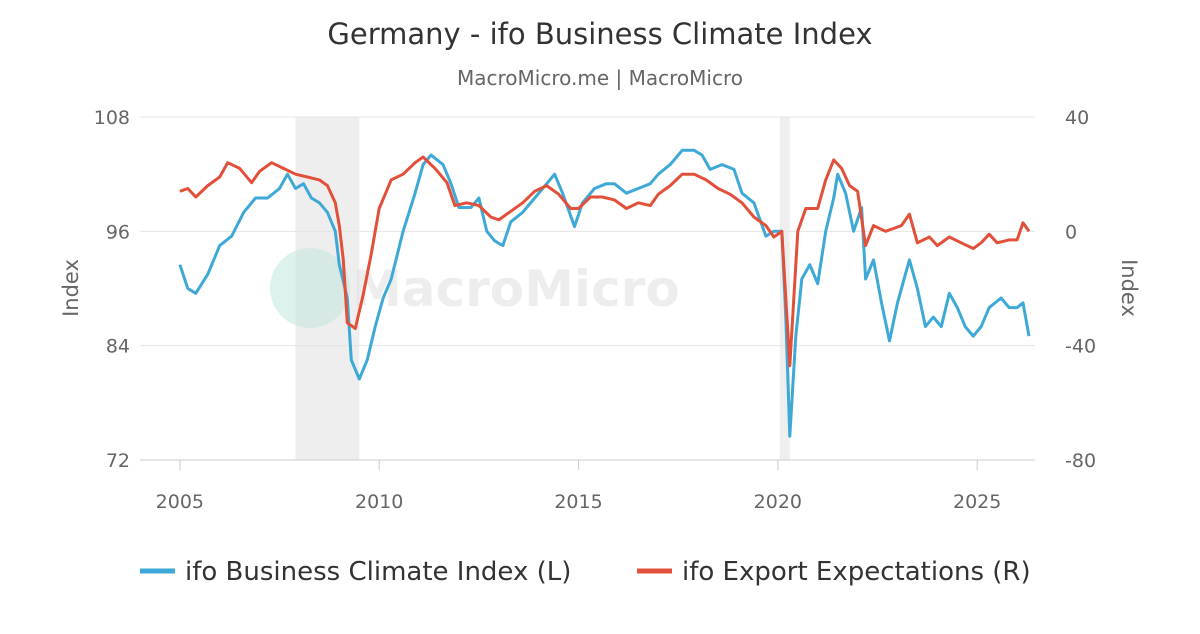  What do you see at coordinates (778, 502) in the screenshot?
I see `x-tick-label: 2020` at bounding box center [778, 502].